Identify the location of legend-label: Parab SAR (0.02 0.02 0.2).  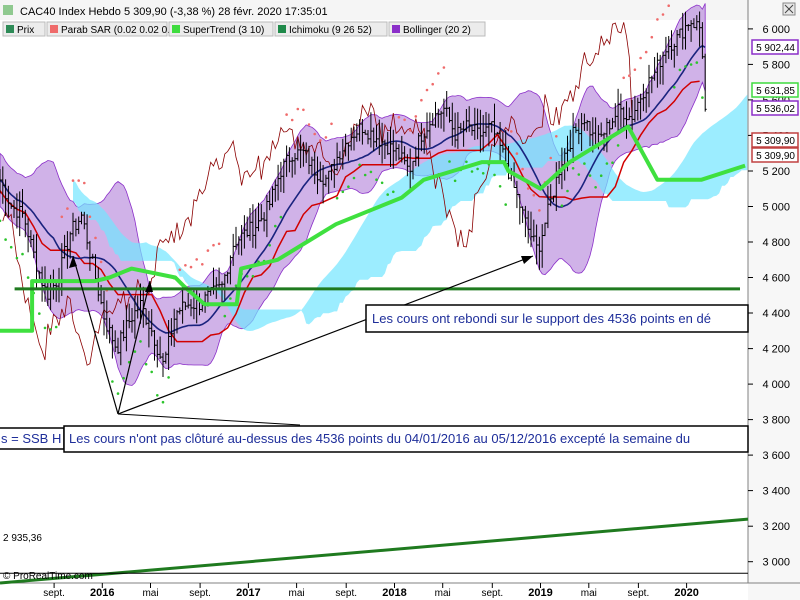
(120, 30).